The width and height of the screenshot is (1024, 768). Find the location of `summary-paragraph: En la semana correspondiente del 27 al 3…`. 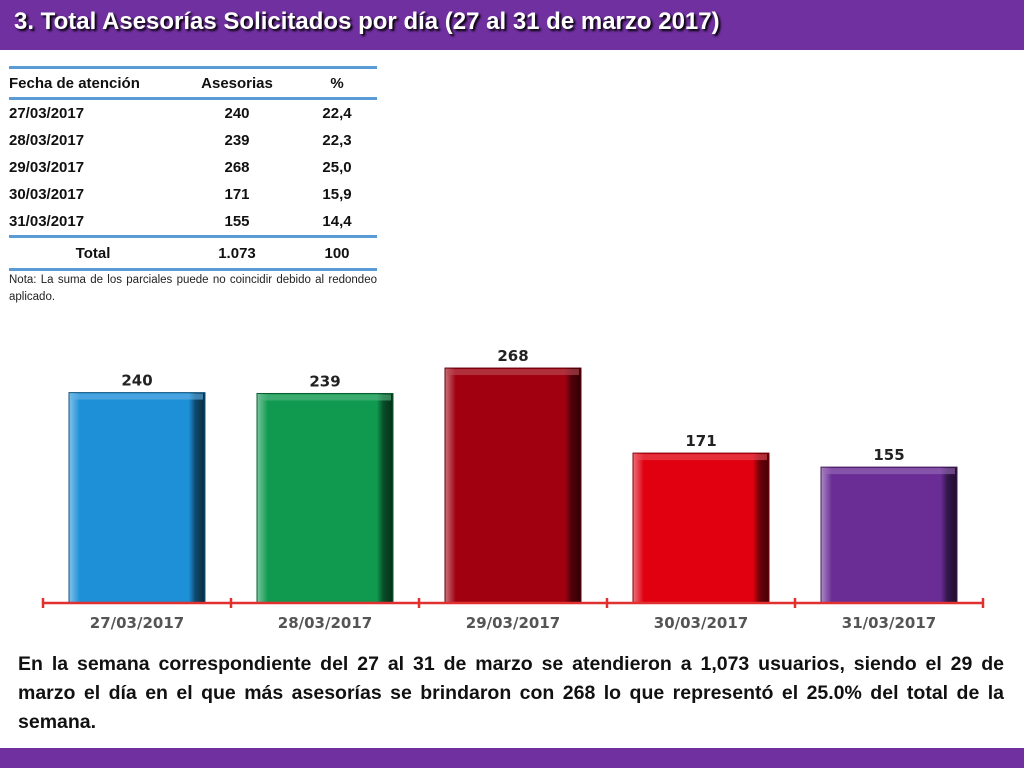

summary-paragraph: En la semana correspondiente del 27 al 3… is located at coordinates (511, 693).